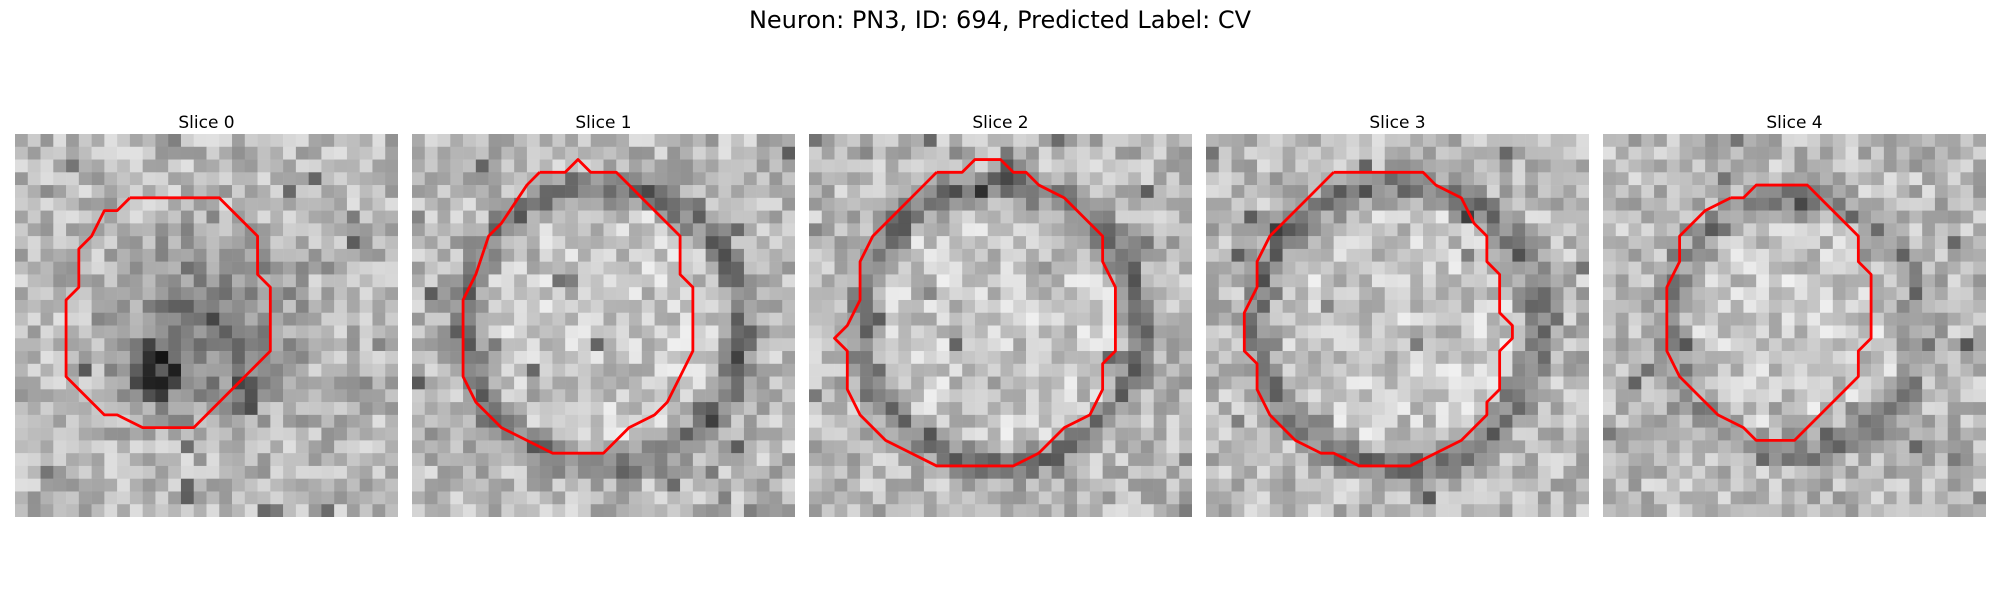  I want to click on slice-title: Slice 4, so click(1794, 123).